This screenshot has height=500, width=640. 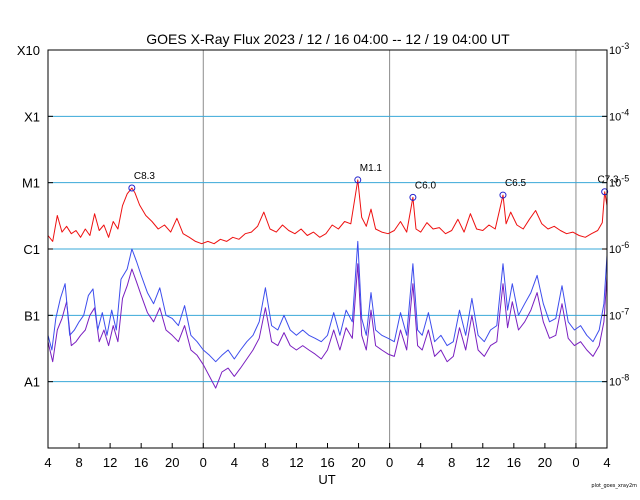 I want to click on flare-label: C6.0, so click(x=426, y=185).